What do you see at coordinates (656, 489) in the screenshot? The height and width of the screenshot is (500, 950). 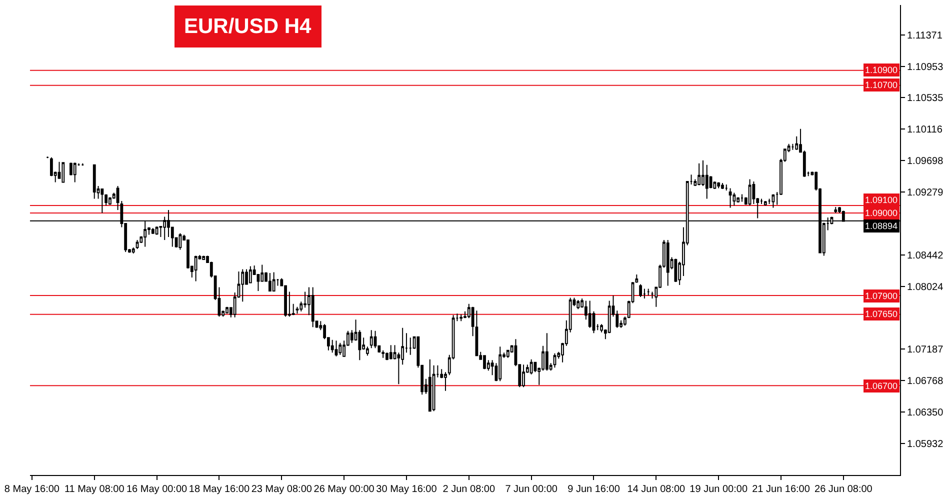 I see `x-tick-label: 14 Jun 08:00` at bounding box center [656, 489].